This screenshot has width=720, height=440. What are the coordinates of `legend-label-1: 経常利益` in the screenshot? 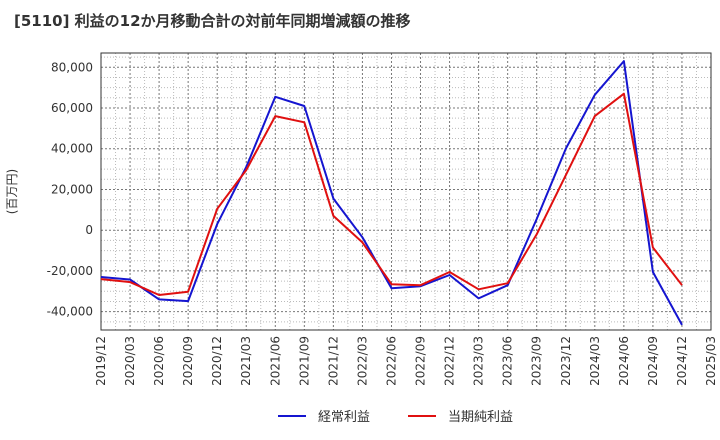 It's located at (344, 417).